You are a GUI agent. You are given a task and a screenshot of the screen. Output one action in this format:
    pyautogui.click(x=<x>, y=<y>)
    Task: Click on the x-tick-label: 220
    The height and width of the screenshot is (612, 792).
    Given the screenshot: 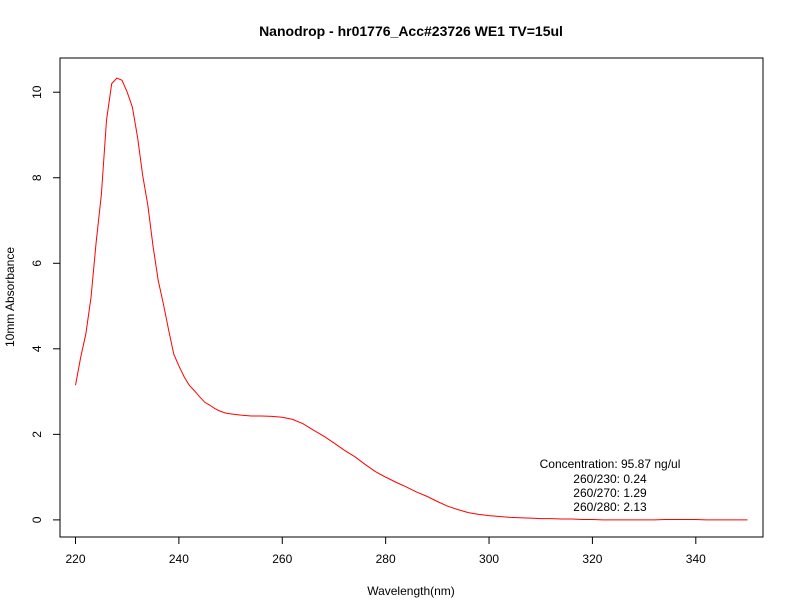 What is the action you would take?
    pyautogui.click(x=75, y=559)
    